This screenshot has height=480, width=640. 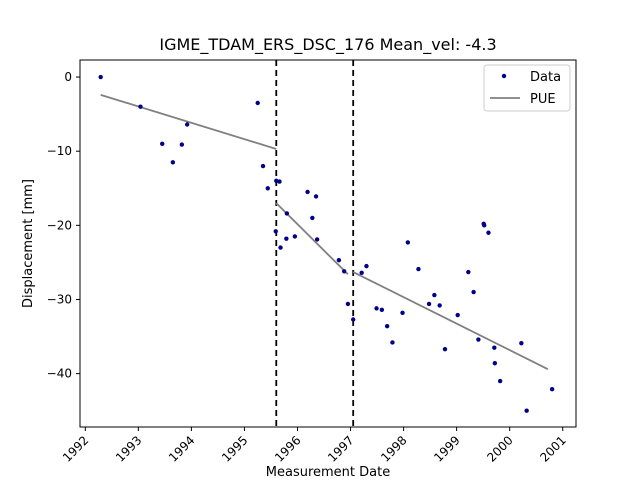 I want to click on y-axis: 0 −10 −20 −30 −40, so click(x=63, y=225).